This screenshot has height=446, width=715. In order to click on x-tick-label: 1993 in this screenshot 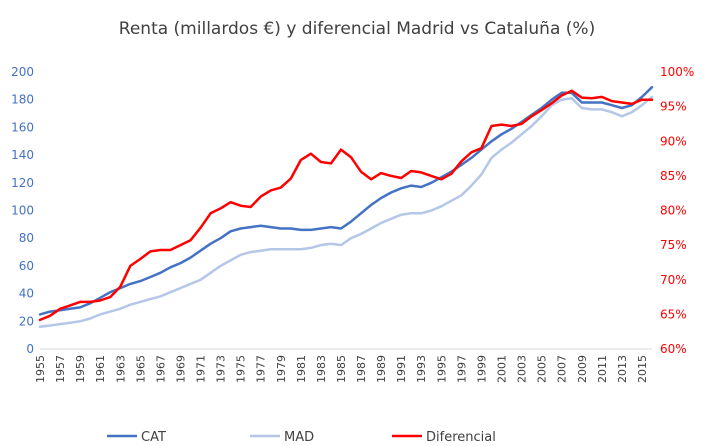, I will do `click(421, 369)`.